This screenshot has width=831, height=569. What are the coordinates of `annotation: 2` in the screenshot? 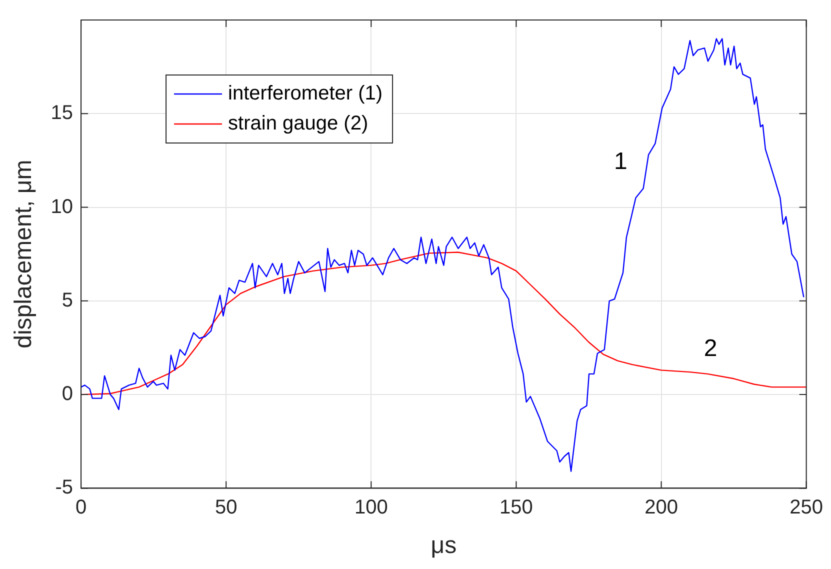 It's located at (711, 348).